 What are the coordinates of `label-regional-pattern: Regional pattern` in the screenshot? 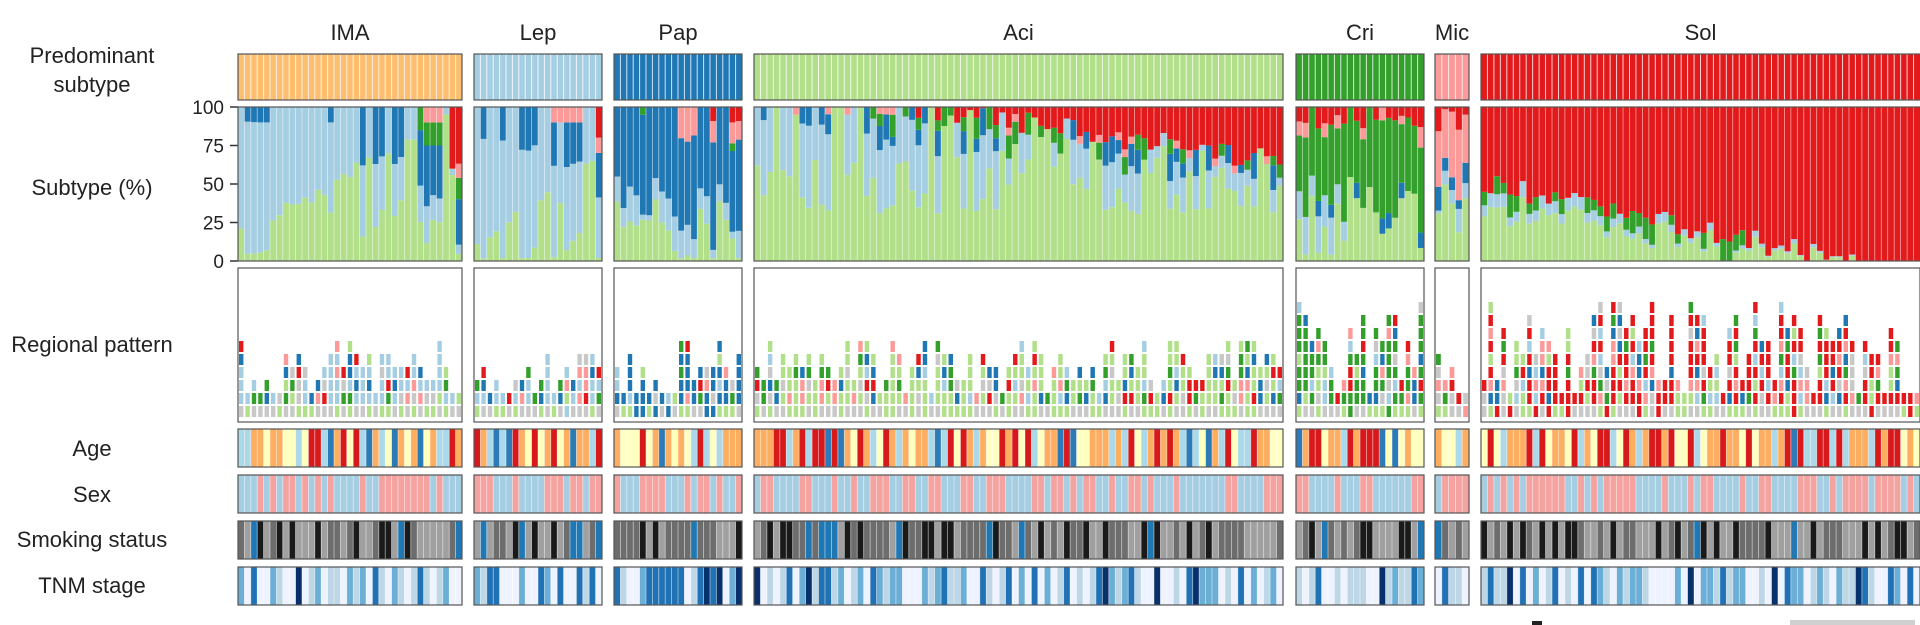 It's located at (91, 344).